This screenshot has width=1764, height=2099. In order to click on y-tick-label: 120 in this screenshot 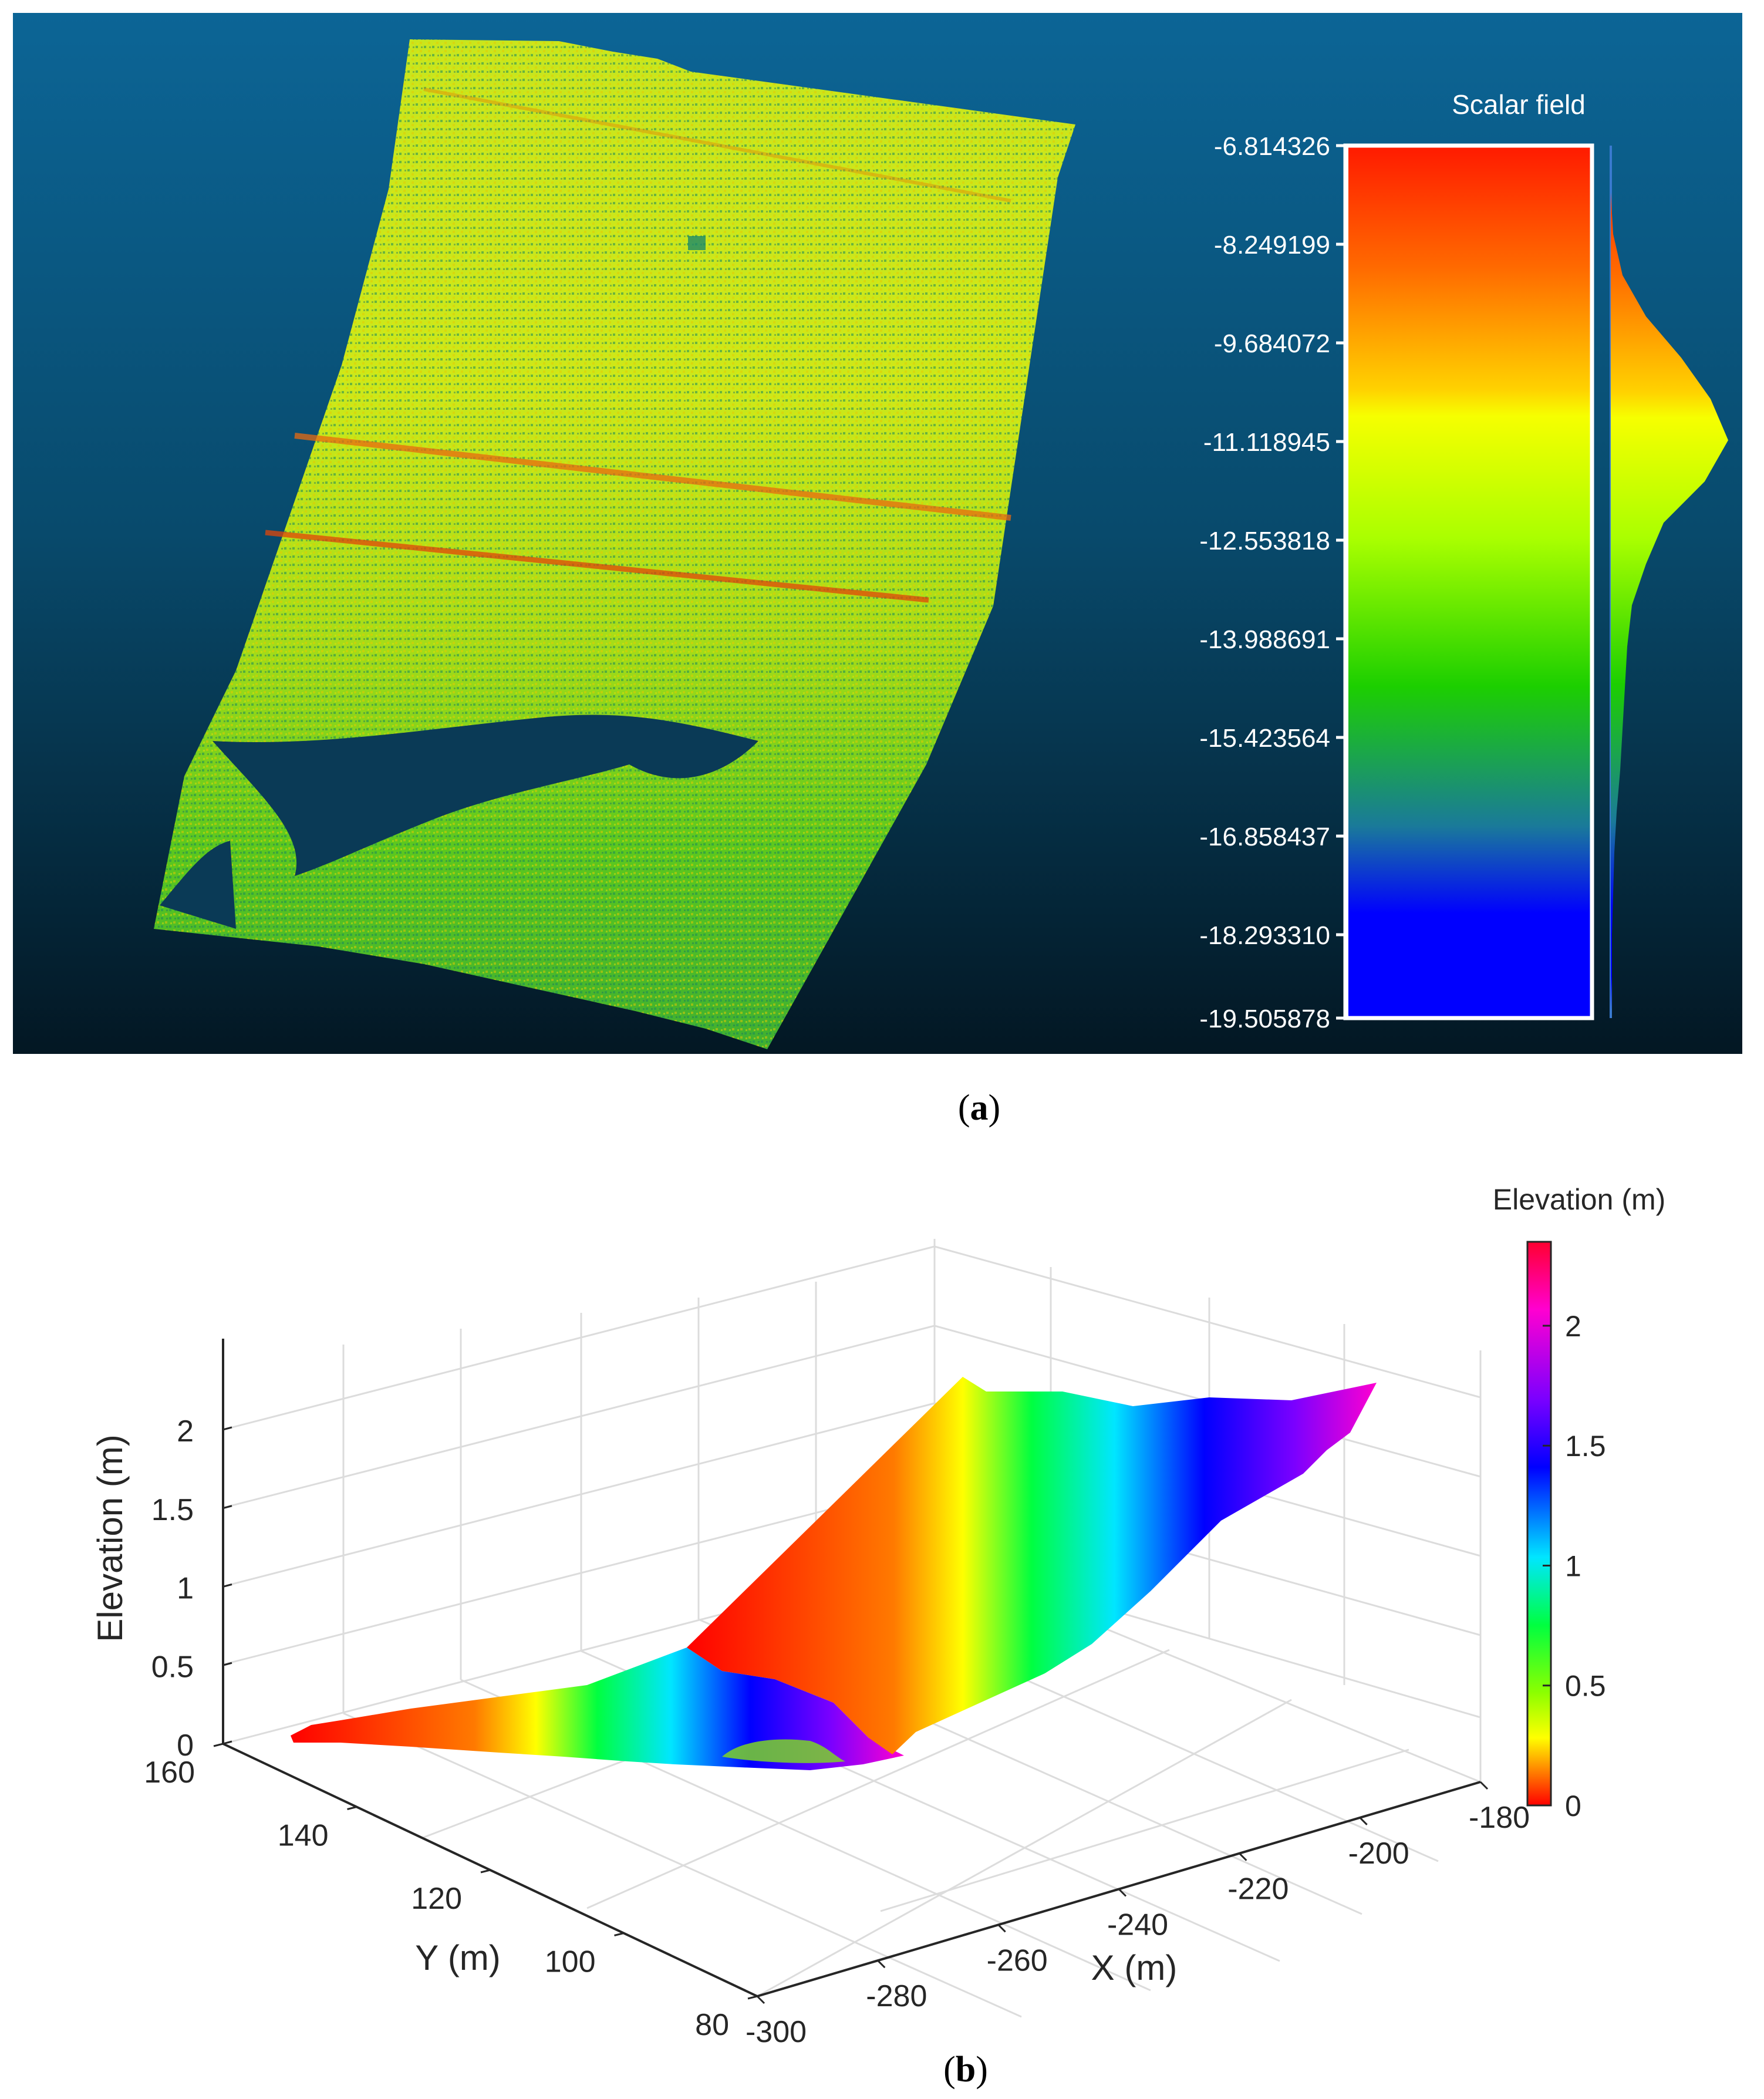, I will do `click(436, 1899)`.